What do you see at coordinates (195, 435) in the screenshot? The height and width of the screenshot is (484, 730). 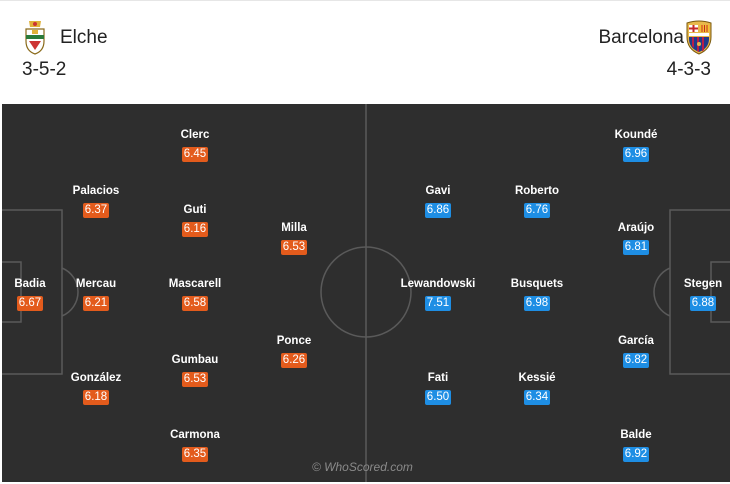 I see `player-name: Carmona` at bounding box center [195, 435].